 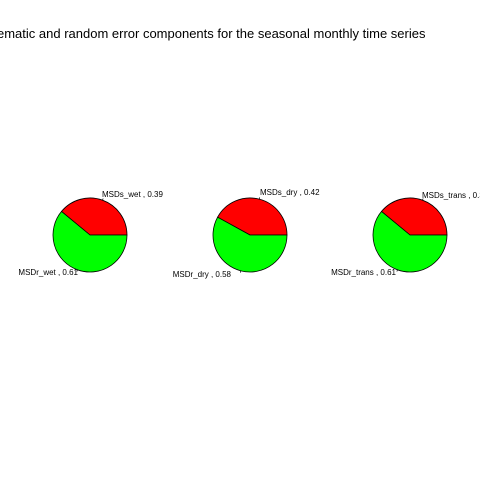 I want to click on slice-label: MSDr_wet , 0.61, so click(x=48, y=272).